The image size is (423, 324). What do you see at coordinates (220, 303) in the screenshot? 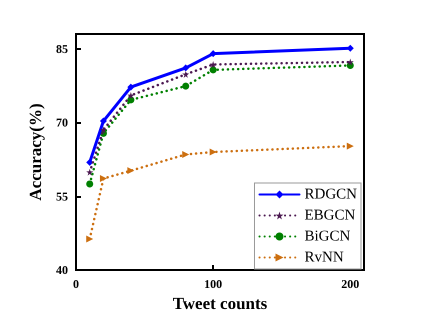
I see `x-axis-title: Tweet counts` at bounding box center [220, 303].